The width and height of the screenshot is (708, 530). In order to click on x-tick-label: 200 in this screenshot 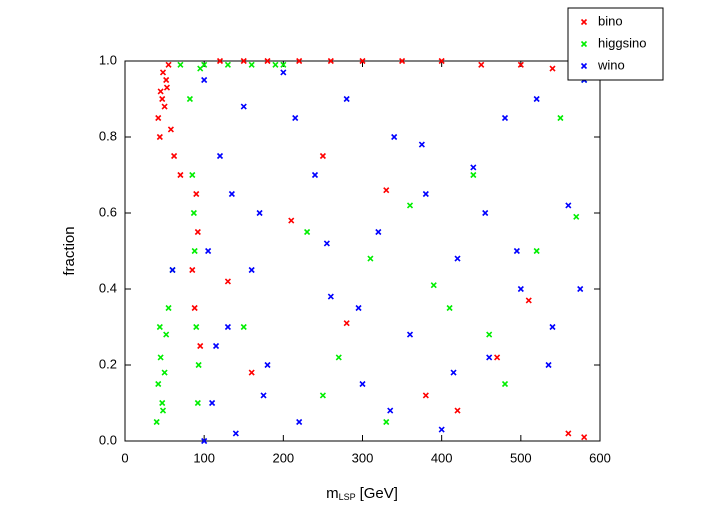, I will do `click(283, 457)`.